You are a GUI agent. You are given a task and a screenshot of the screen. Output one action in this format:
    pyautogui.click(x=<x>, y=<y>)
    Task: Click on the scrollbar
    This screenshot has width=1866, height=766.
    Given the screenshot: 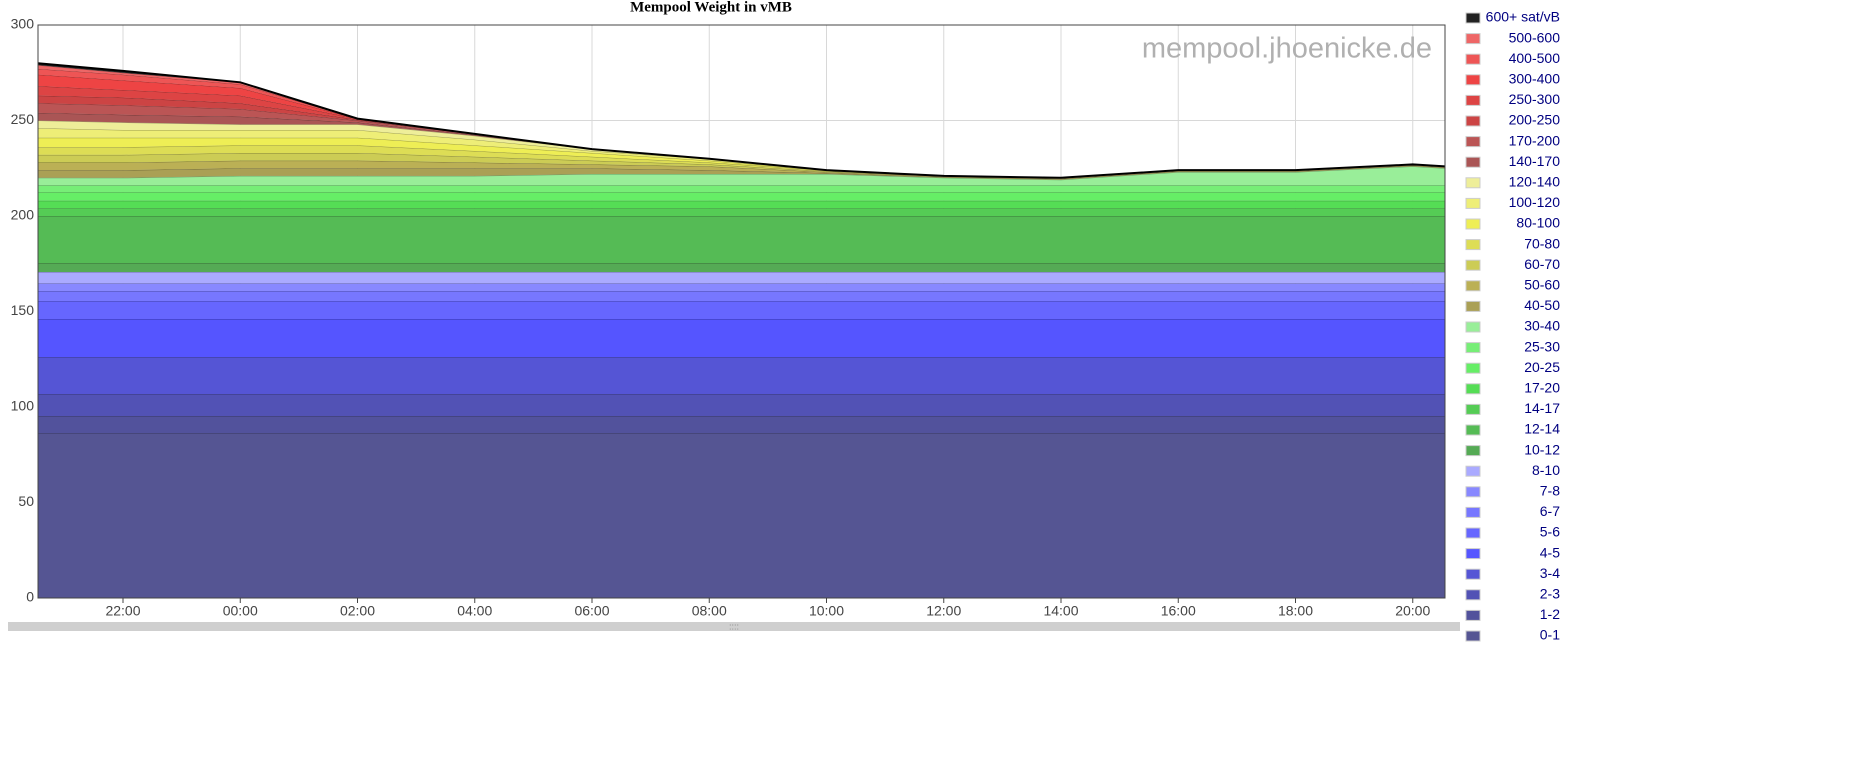 What is the action you would take?
    pyautogui.click(x=734, y=626)
    